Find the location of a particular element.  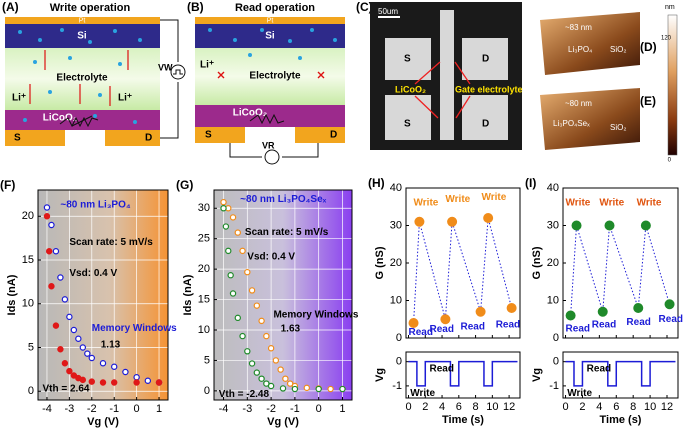

x-tick-label: -2 is located at coordinates (92, 409).